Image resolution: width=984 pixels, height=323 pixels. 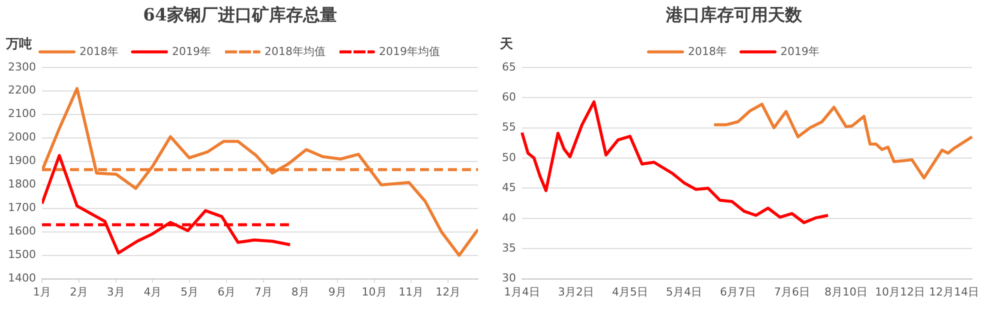 I want to click on y-tick-label: 55, so click(x=509, y=127).